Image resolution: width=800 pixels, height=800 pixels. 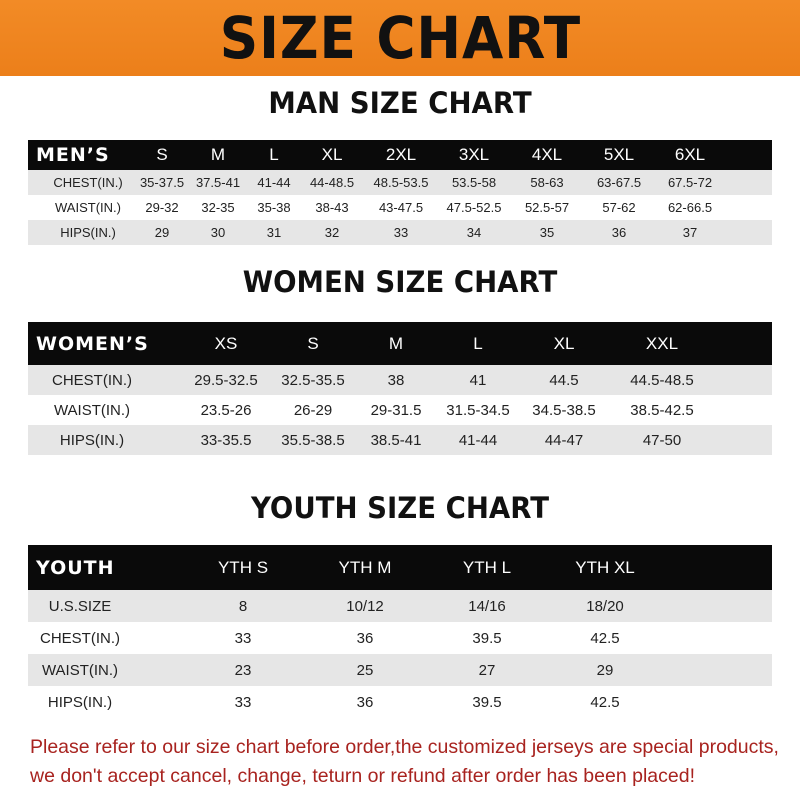 I want to click on measurement-value: 8, so click(x=243, y=606).